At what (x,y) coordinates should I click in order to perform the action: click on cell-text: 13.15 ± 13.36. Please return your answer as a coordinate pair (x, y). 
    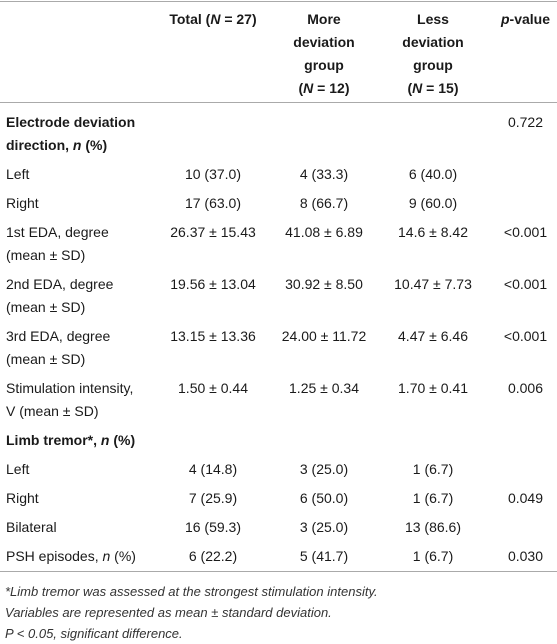
    Looking at the image, I should click on (213, 336).